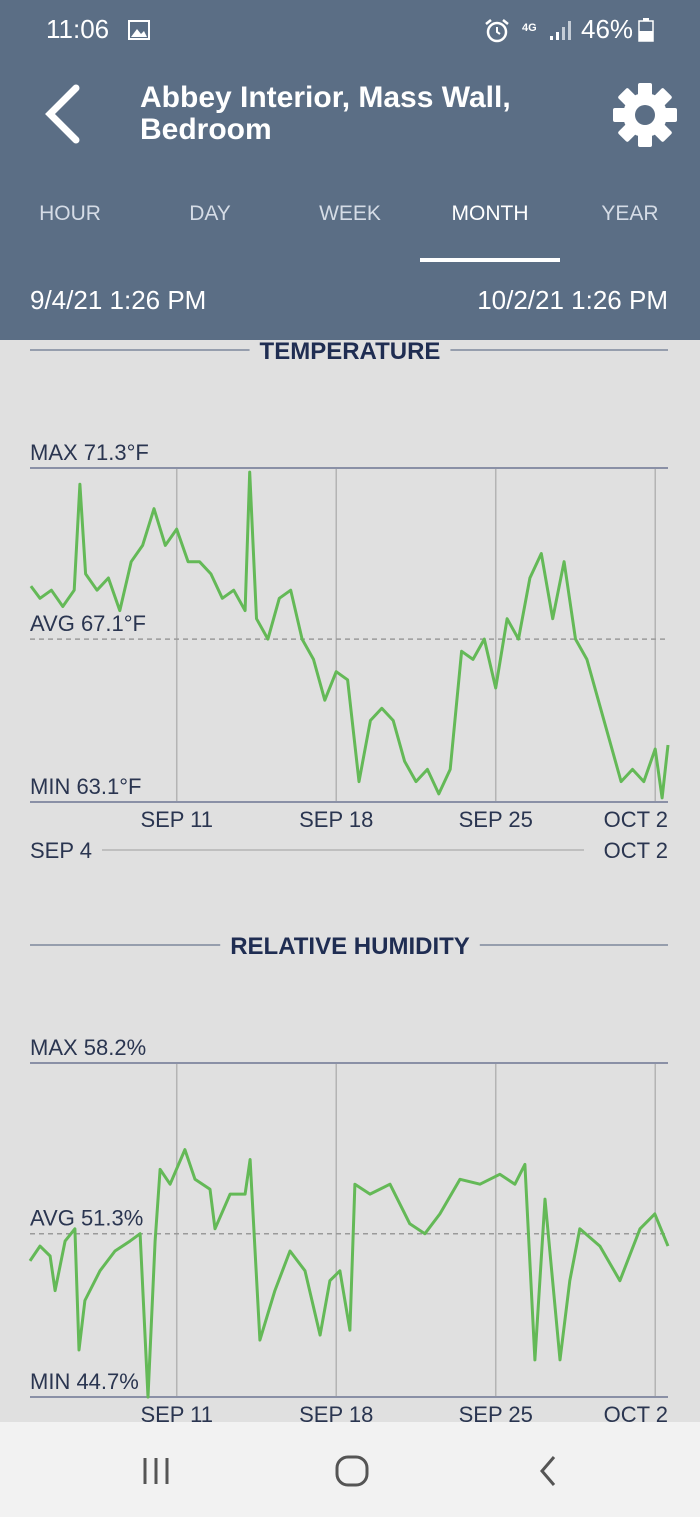 The height and width of the screenshot is (1517, 700). Describe the element at coordinates (630, 213) in the screenshot. I see `tab: YEAR` at that location.